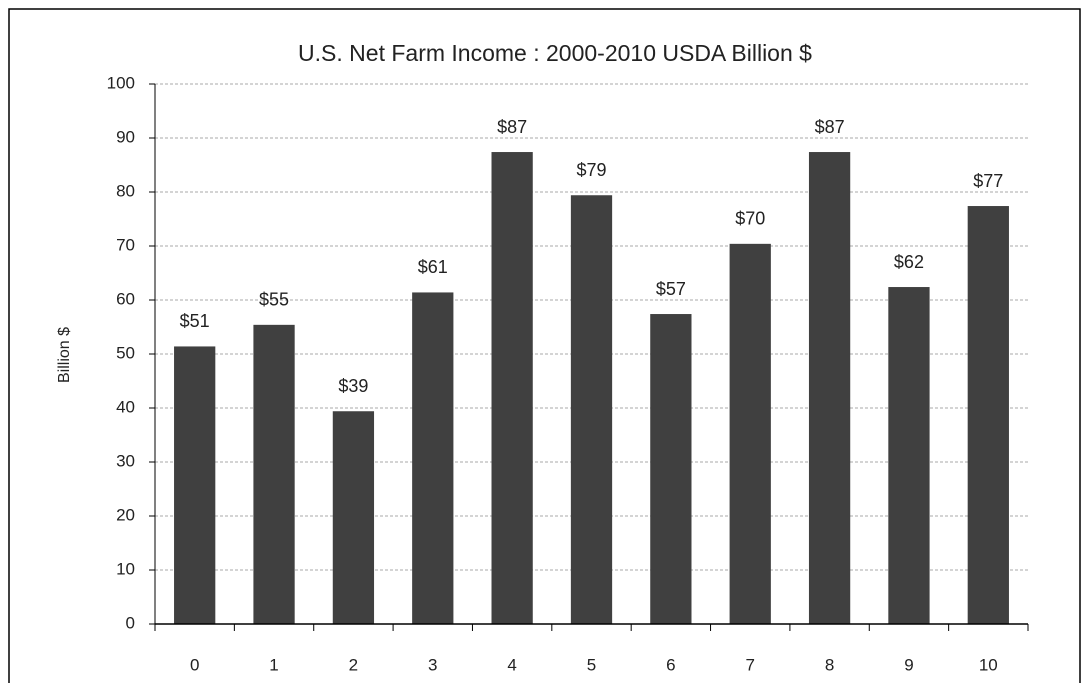 The height and width of the screenshot is (683, 1089). I want to click on data-label: $61, so click(433, 267).